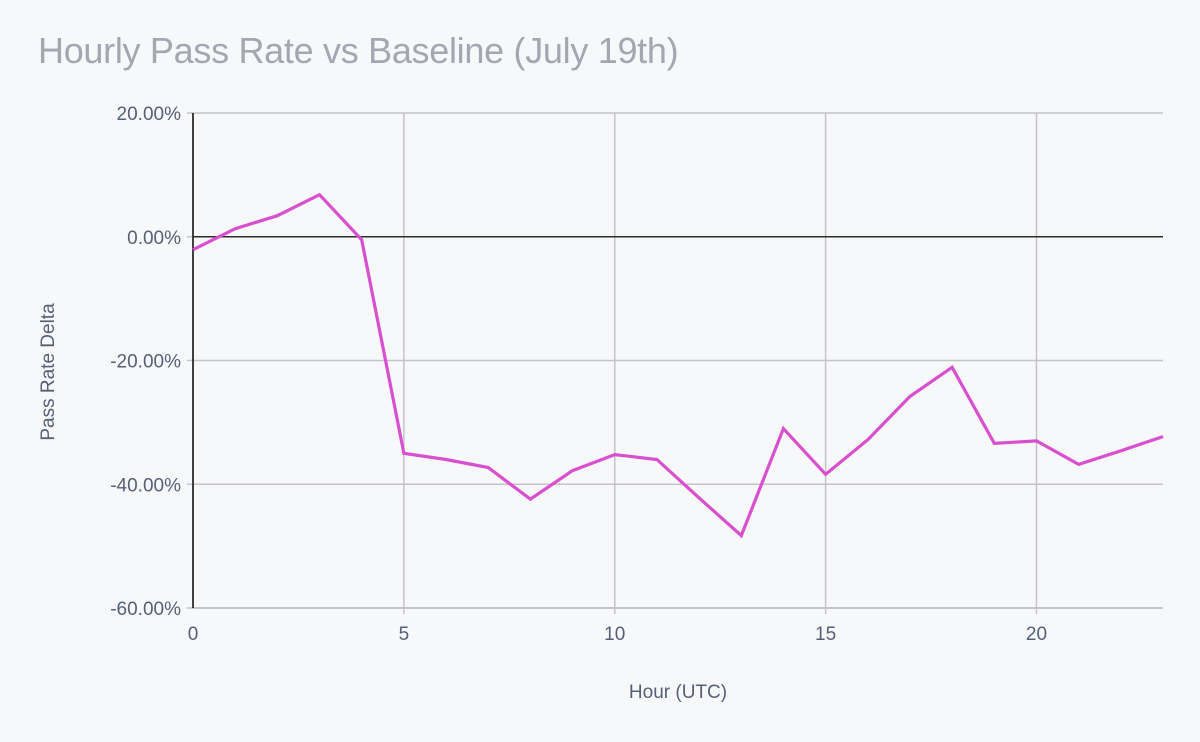 The height and width of the screenshot is (742, 1200). Describe the element at coordinates (404, 634) in the screenshot. I see `x-tick-label: 5` at that location.